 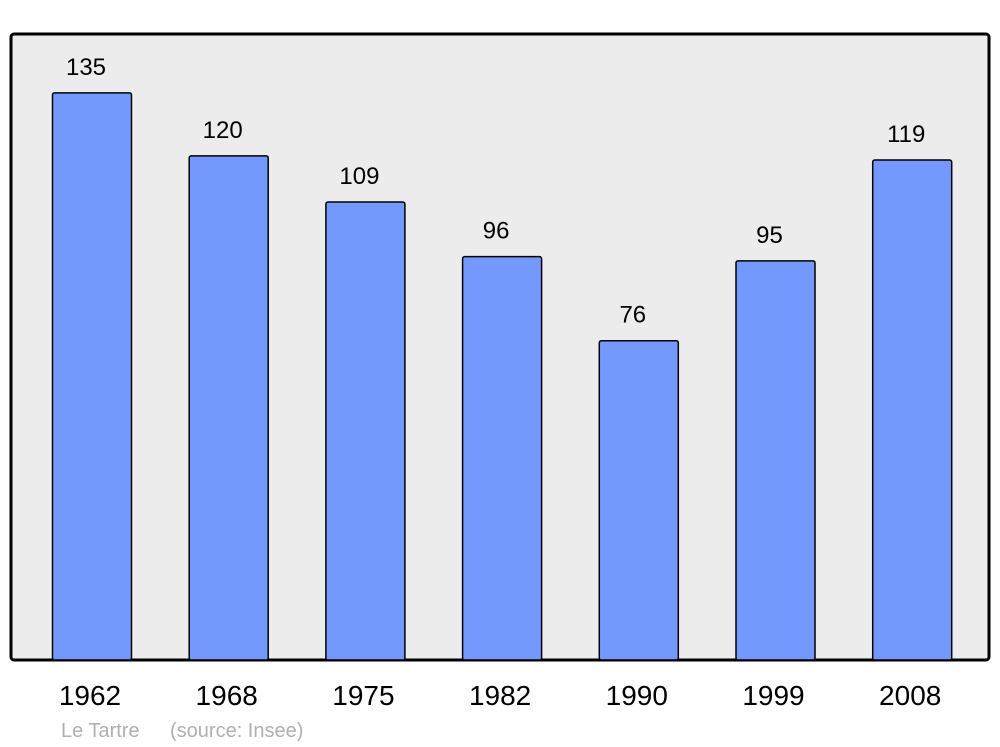 I want to click on x-tick-label-1990: 1990, so click(x=637, y=695).